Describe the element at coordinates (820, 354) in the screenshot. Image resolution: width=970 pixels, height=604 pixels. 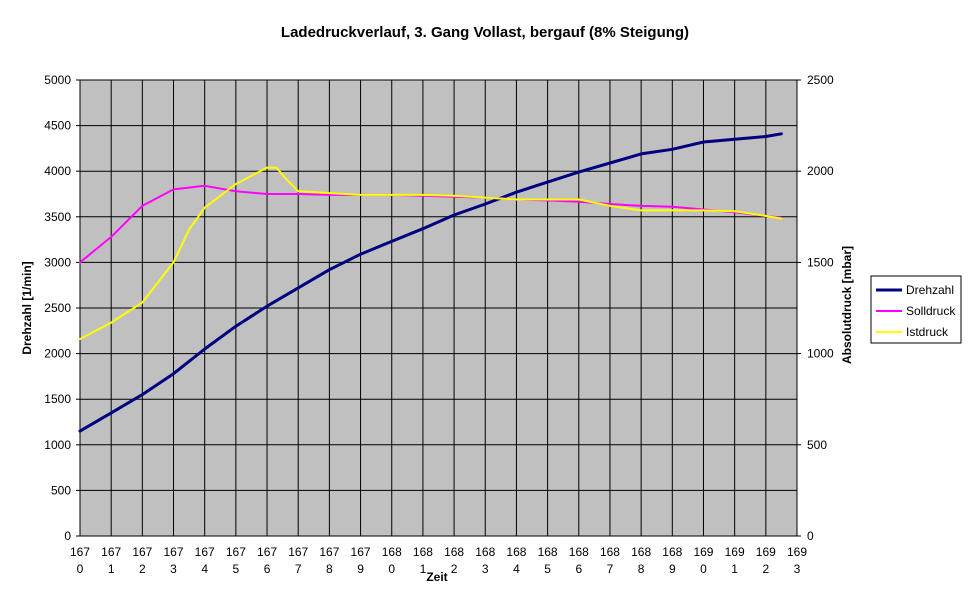
I see `y2-tick-label: 1000` at that location.